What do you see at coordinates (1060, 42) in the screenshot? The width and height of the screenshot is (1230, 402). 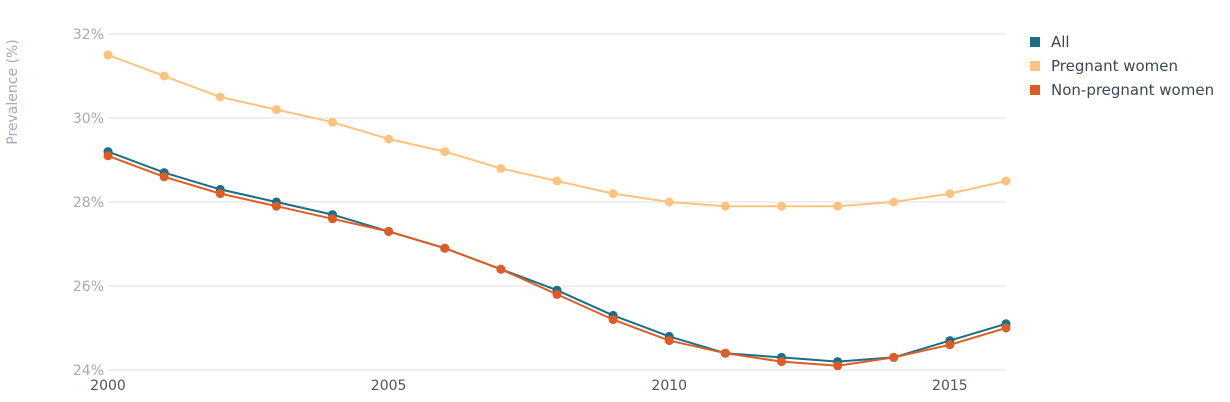 I see `legend-label: All` at bounding box center [1060, 42].